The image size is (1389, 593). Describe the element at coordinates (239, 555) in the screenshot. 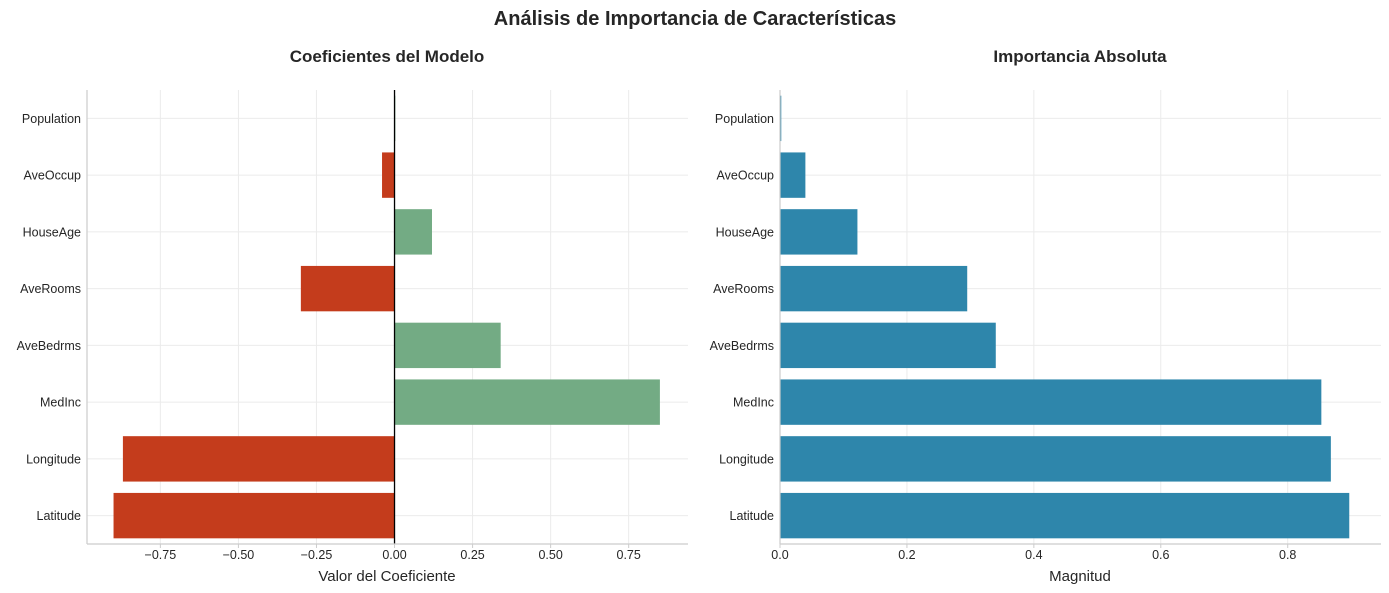

I see `coef-xtick-label: −0.50` at that location.